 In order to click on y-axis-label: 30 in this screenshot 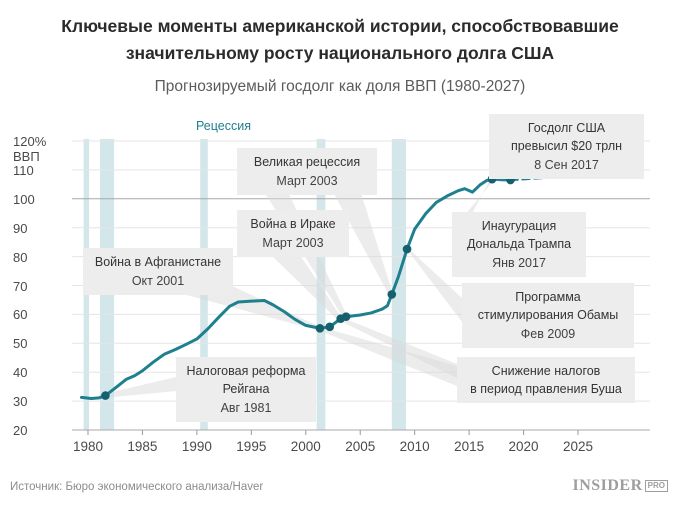, I will do `click(20, 402)`.